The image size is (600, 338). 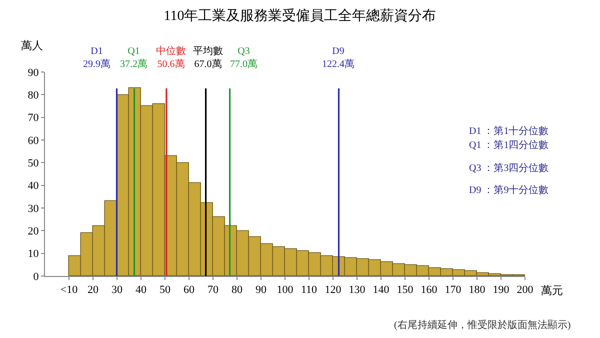 I want to click on y-tick-label: 80, so click(x=34, y=96).